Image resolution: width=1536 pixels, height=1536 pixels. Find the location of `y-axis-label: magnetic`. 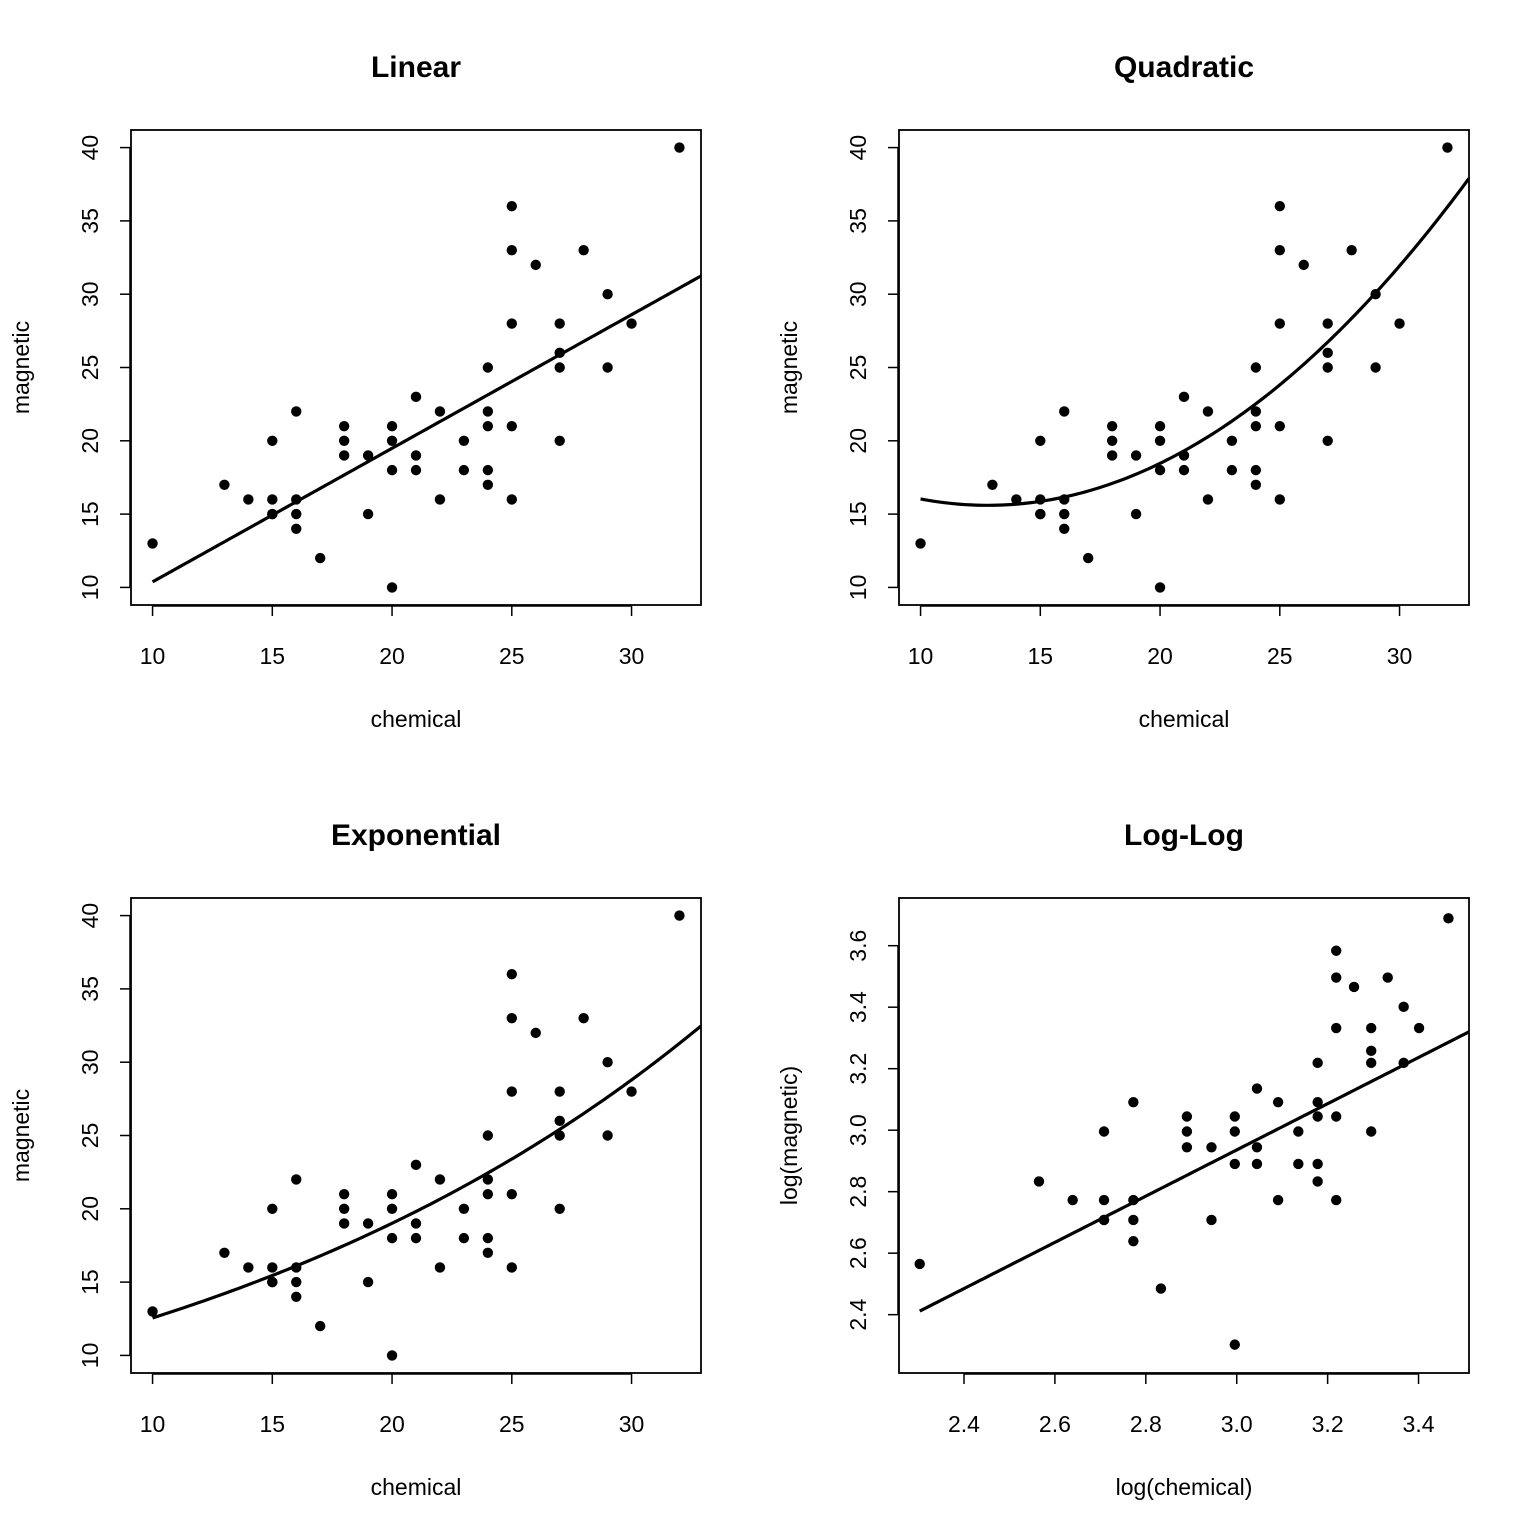

y-axis-label: magnetic is located at coordinates (21, 367).